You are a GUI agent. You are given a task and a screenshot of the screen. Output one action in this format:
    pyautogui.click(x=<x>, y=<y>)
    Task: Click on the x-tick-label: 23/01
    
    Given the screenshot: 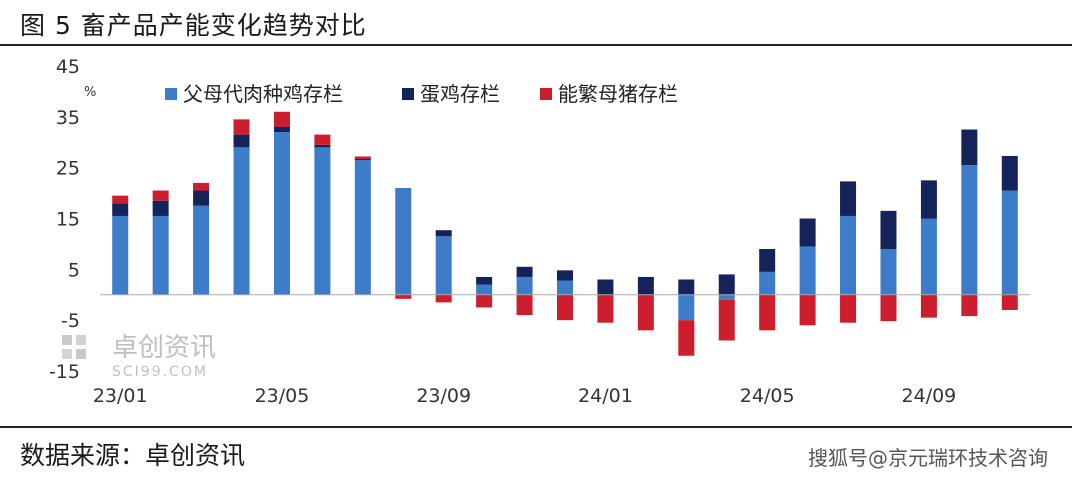 What is the action you would take?
    pyautogui.click(x=120, y=396)
    